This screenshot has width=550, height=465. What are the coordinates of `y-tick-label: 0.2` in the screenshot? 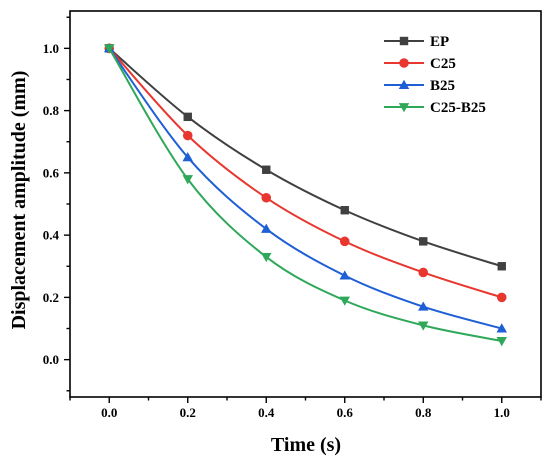 It's located at (51, 297).